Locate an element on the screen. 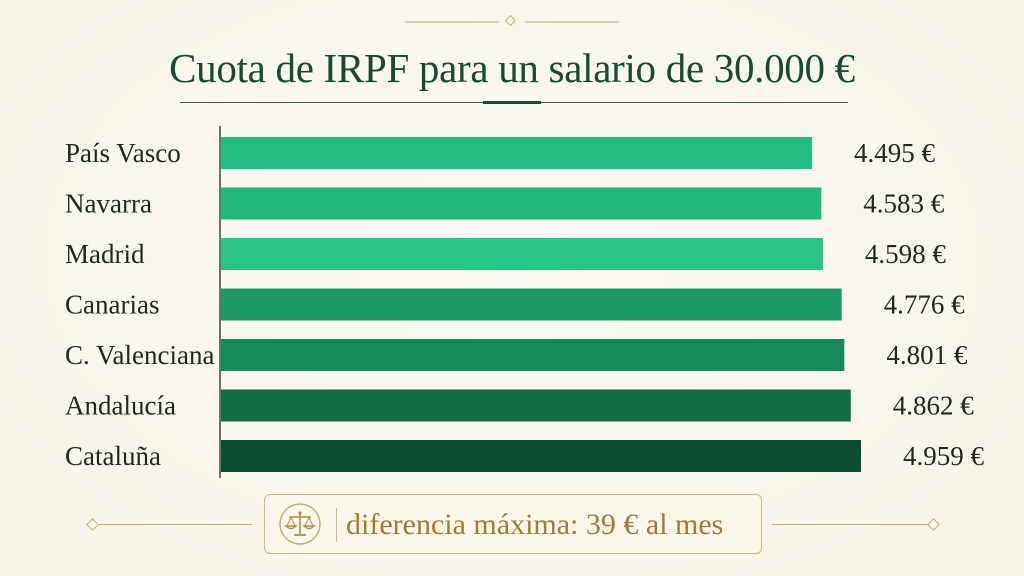  difference-note-box is located at coordinates (513, 524).